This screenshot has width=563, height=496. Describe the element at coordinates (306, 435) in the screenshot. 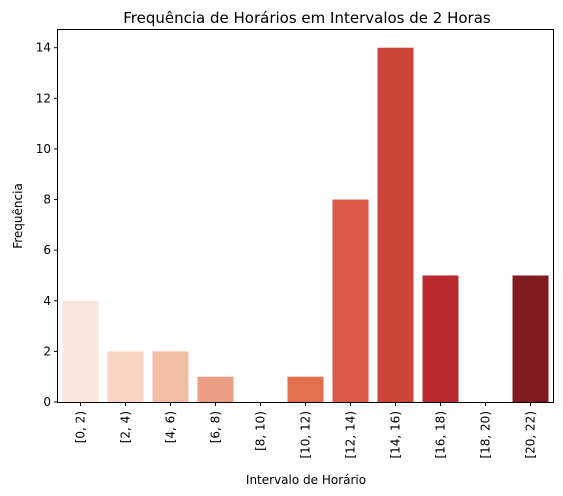

I see `x-tick-label: [10, 12)` at that location.